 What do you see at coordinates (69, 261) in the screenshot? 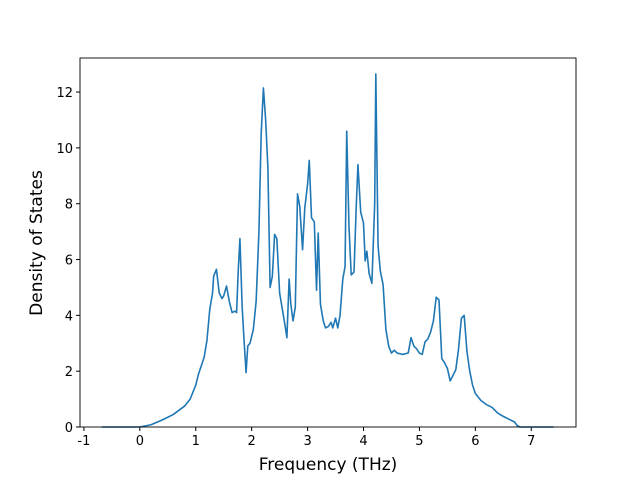
I see `y-tick-label: 6` at bounding box center [69, 261].